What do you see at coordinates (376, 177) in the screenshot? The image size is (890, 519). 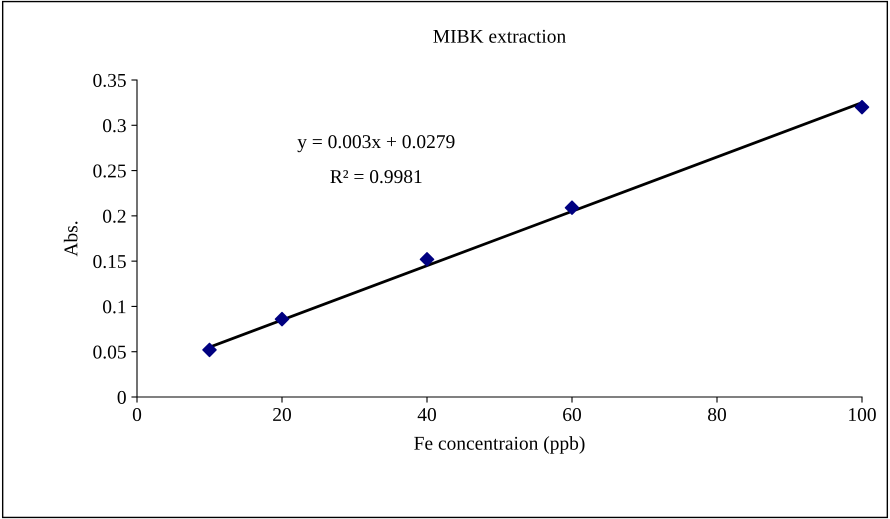 I see `annotation: R² = 0.9981` at bounding box center [376, 177].